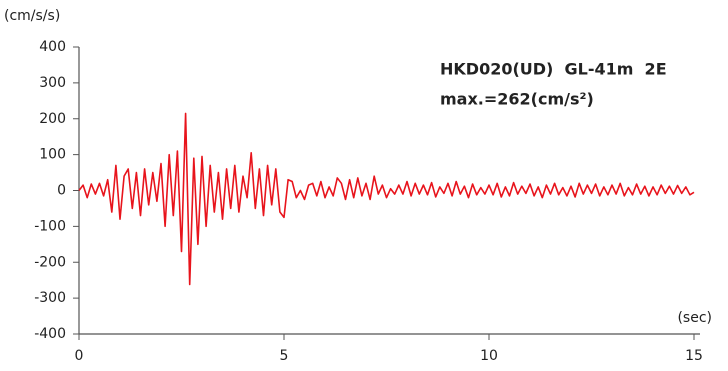 This screenshot has width=728, height=371. I want to click on y-tick-label: -100, so click(50, 226).